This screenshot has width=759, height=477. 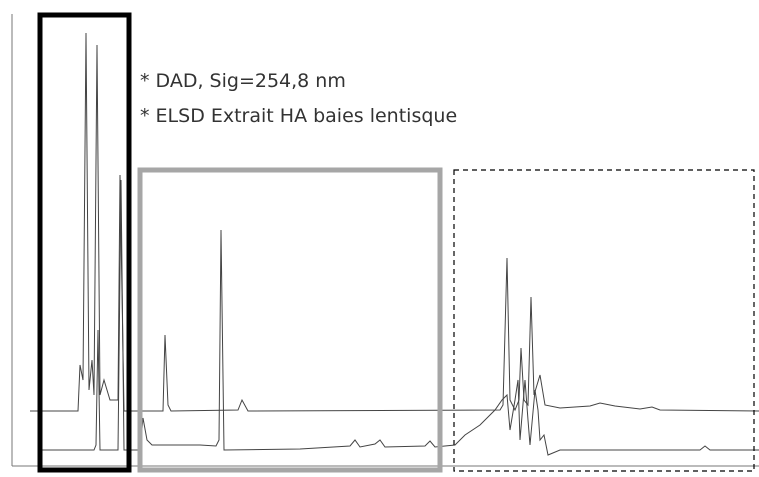 What do you see at coordinates (298, 116) in the screenshot?
I see `legend-entry: * ELSD Extrait HA baies lentisque` at bounding box center [298, 116].